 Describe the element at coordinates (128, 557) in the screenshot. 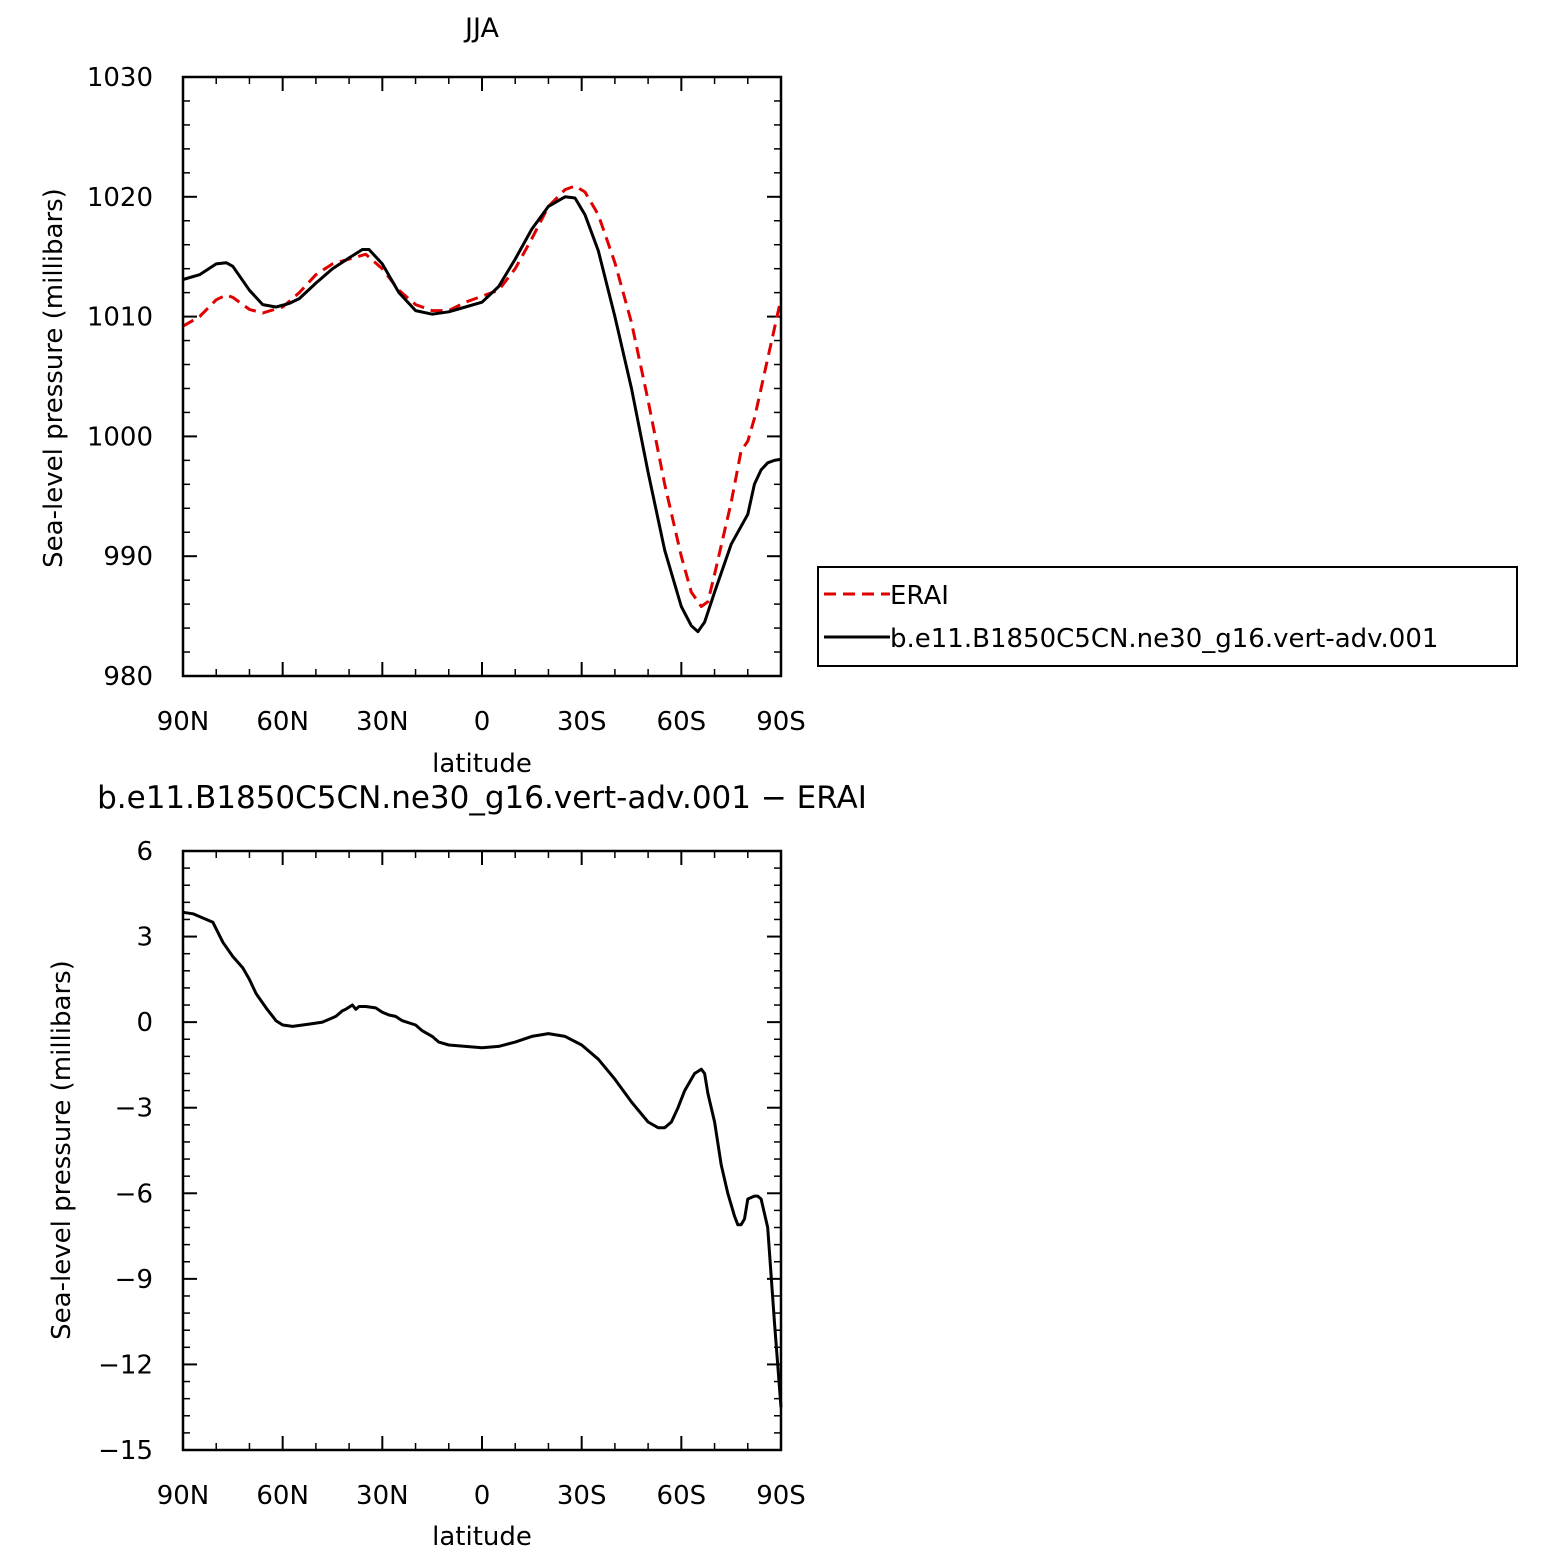

I see `y-tick-label: 990` at that location.